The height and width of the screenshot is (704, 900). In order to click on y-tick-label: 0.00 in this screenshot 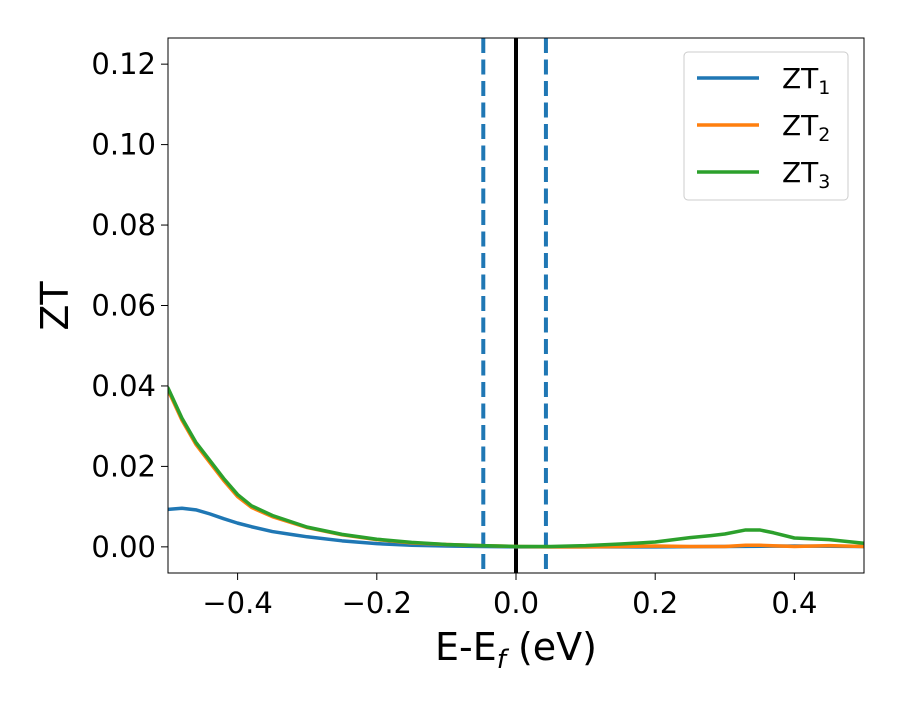, I will do `click(123, 547)`.